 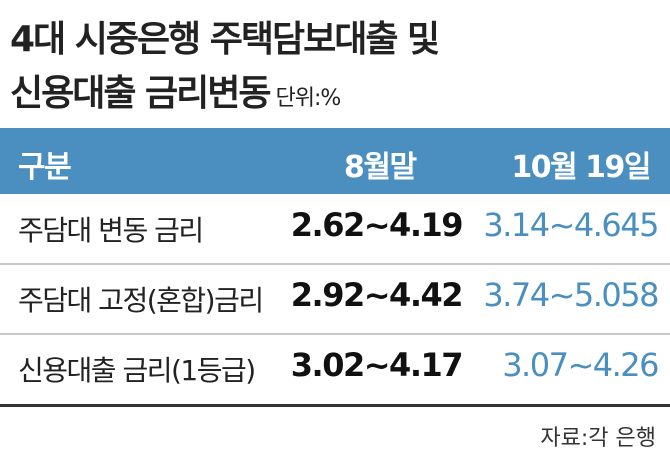 What do you see at coordinates (225, 39) in the screenshot?
I see `title-line: 4대 시중은행 주택담보대출 및` at bounding box center [225, 39].